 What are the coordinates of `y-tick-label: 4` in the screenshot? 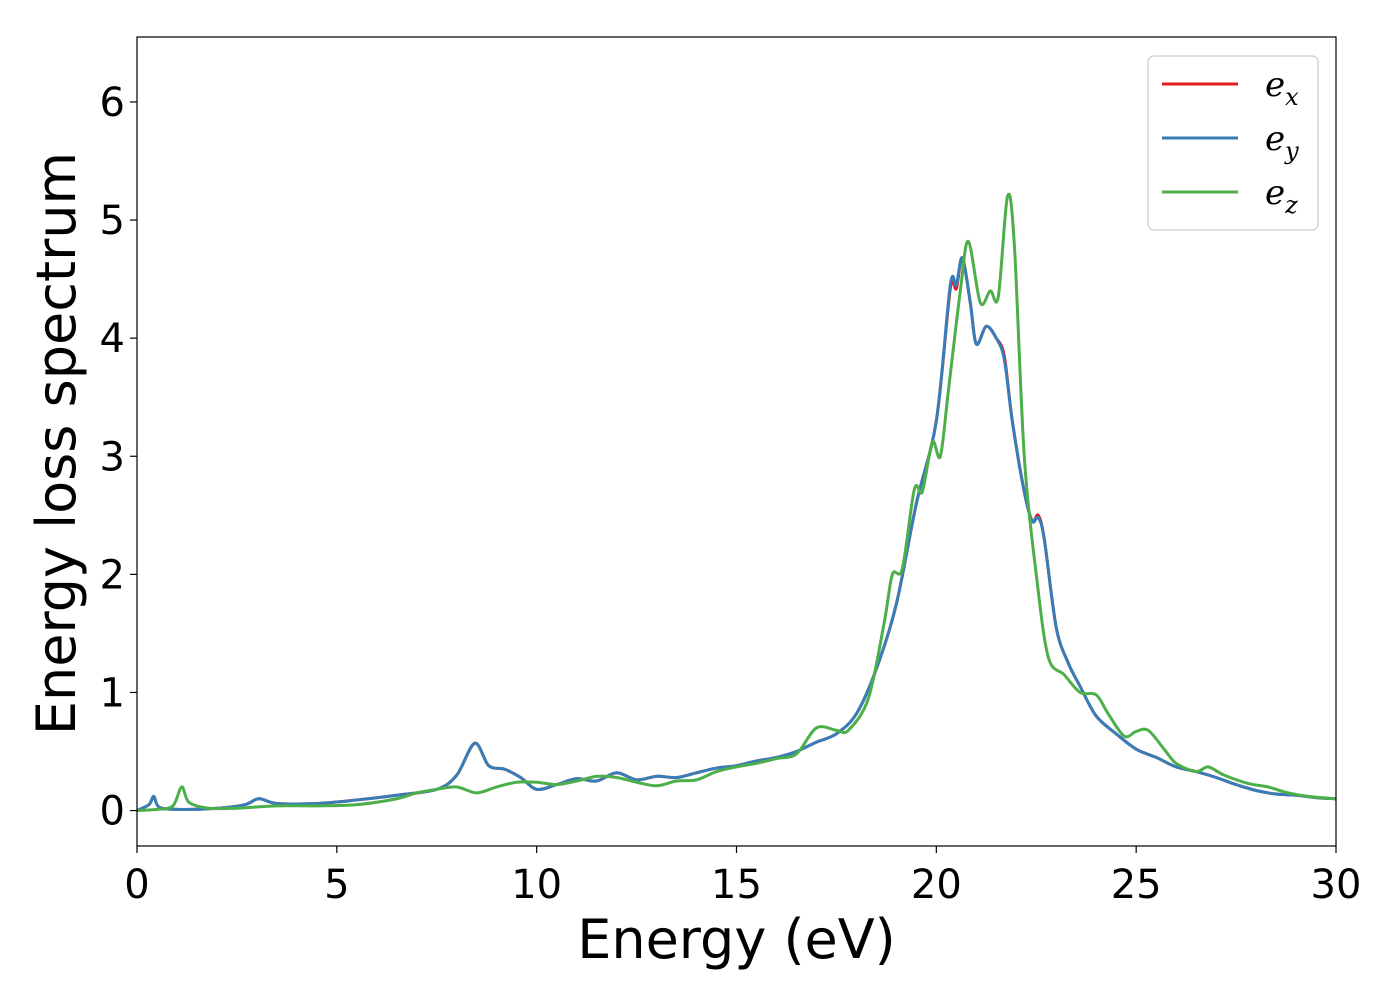 It's located at (112, 339).